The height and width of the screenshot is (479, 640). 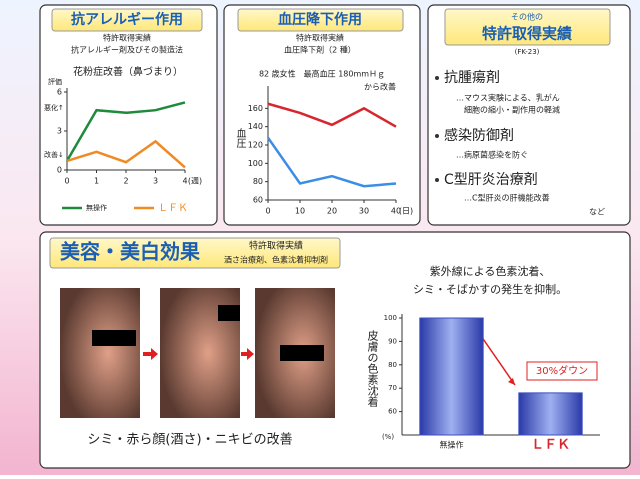 What do you see at coordinates (396, 211) in the screenshot?
I see `x-tick-label: 40` at bounding box center [396, 211].